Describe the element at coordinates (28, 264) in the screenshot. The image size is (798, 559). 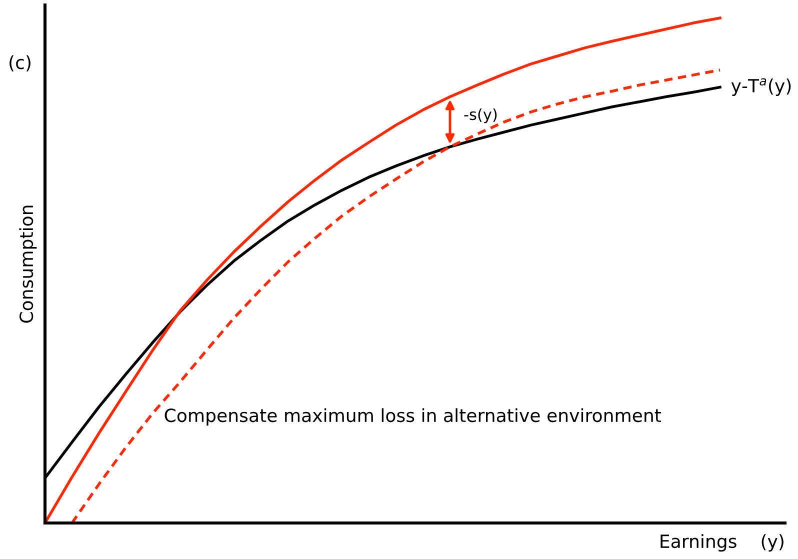
I see `y-axis-title: Consumption` at that location.